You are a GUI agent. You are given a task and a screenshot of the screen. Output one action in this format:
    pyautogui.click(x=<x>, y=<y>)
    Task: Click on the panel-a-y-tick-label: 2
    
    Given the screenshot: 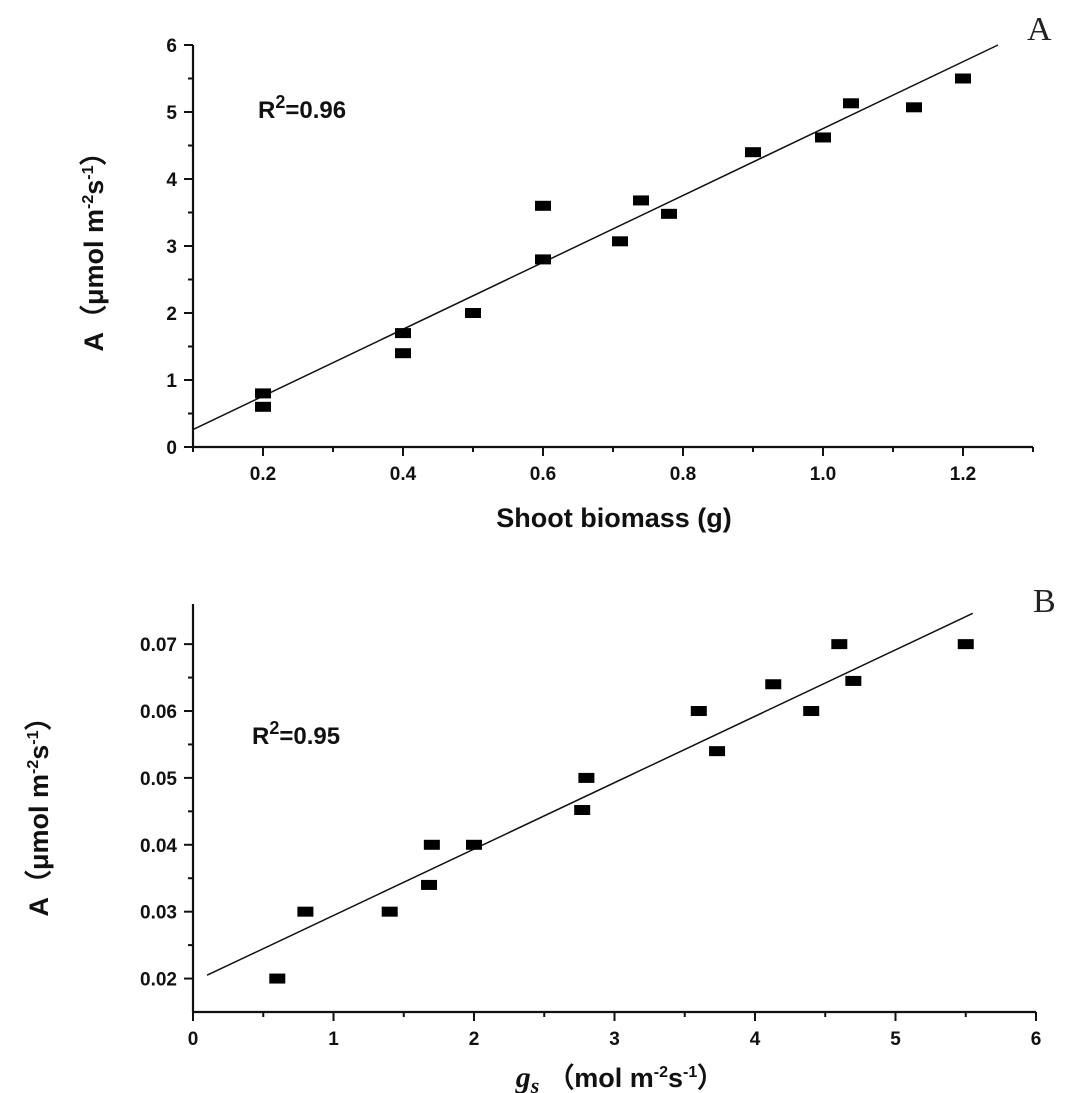 What is the action you would take?
    pyautogui.click(x=171, y=314)
    